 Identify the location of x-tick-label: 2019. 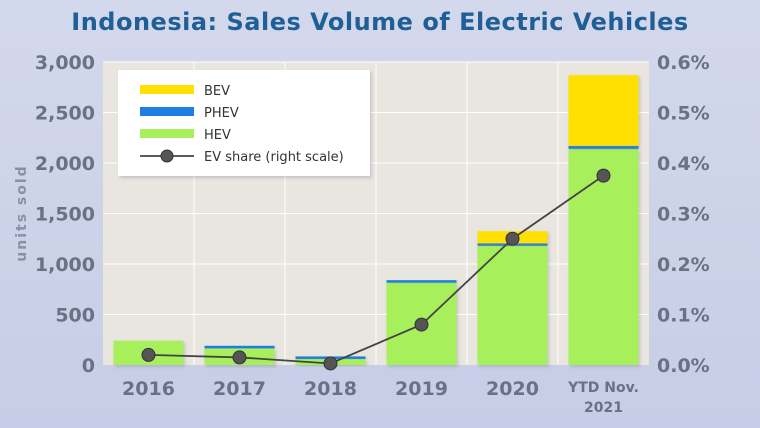
(421, 389).